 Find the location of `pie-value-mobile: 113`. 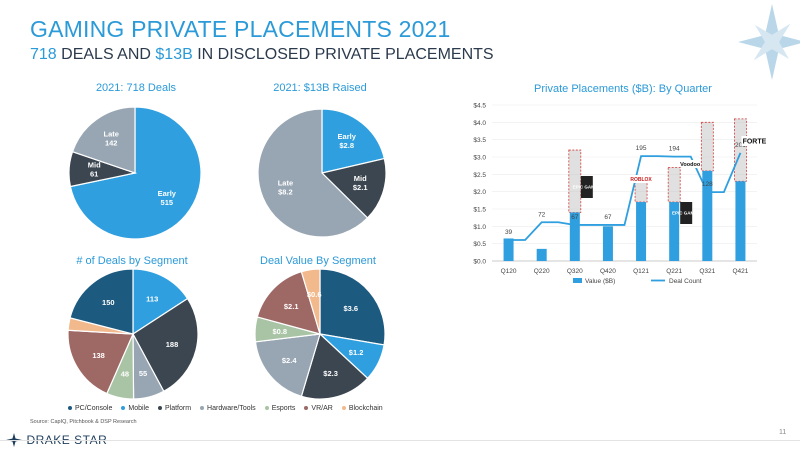

pie-value-mobile: 113 is located at coordinates (152, 299).